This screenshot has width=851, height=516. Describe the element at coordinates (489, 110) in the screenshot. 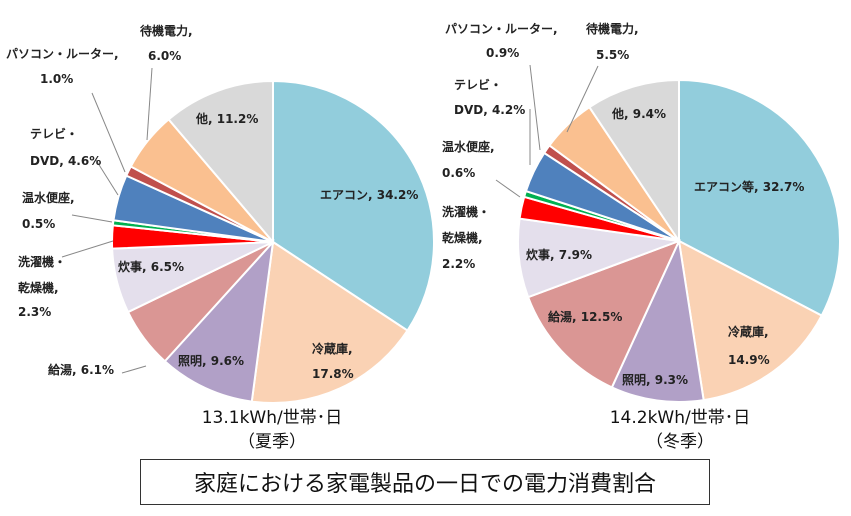

I see `slice-label: DVD, 4.2%` at that location.